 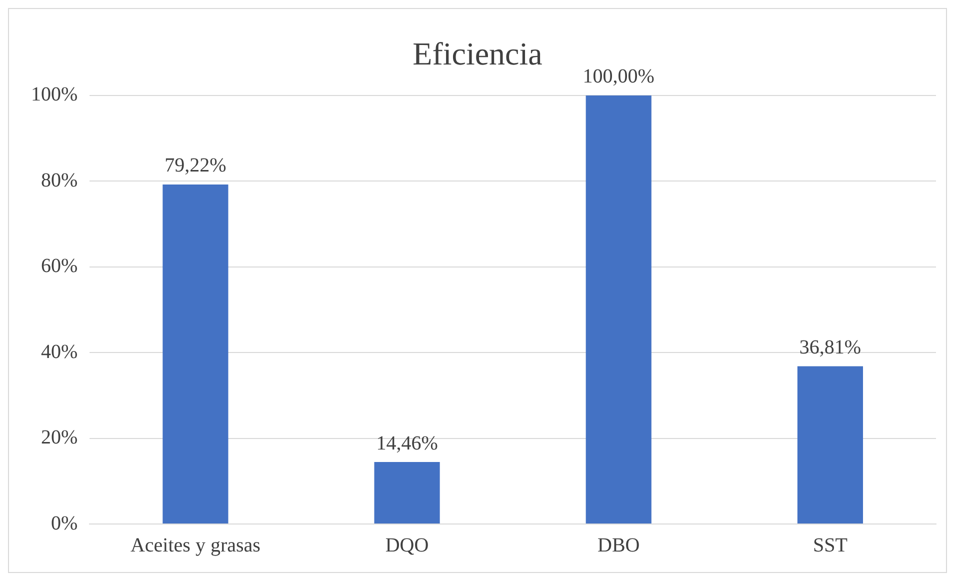 I want to click on x-tick-label: DQO, so click(x=407, y=545).